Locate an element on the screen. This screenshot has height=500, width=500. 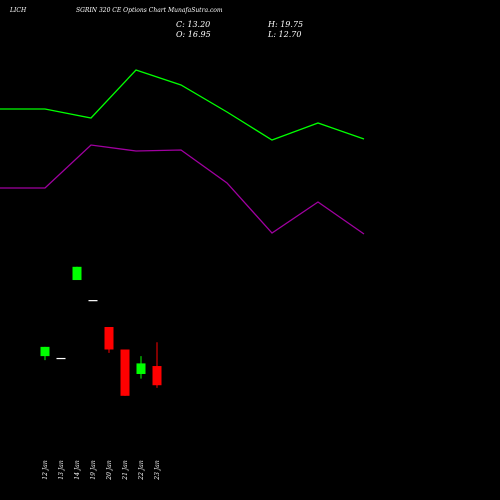
x-tick-label: 19 Jan is located at coordinates (93, 470).